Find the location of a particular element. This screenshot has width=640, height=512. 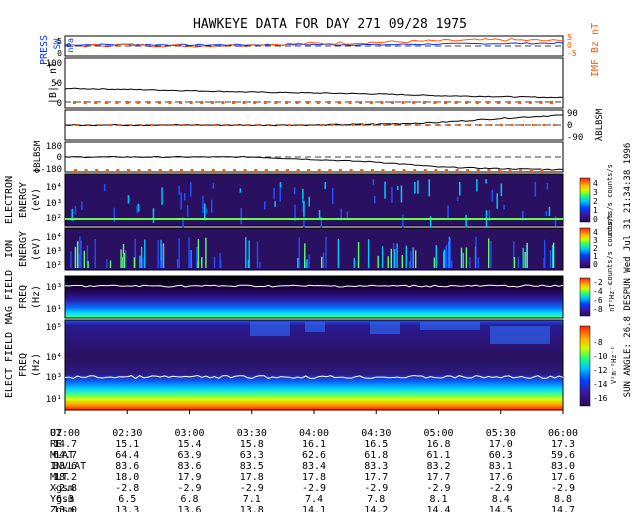

ephemeris-label: Zgsm is located at coordinates (62, 508).